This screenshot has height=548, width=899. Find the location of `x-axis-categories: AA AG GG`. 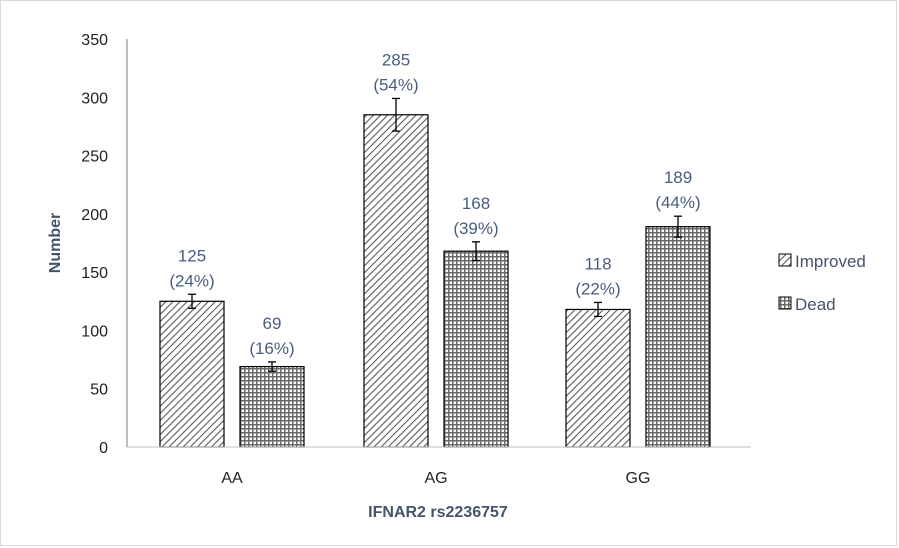

x-axis-categories: AA AG GG is located at coordinates (435, 478).